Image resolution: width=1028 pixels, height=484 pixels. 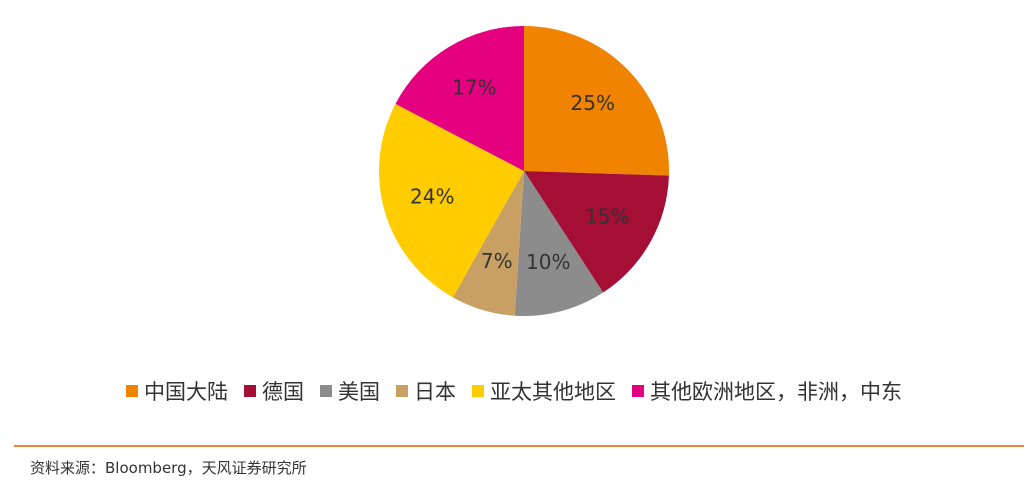 What do you see at coordinates (497, 261) in the screenshot?
I see `data-label: 7%` at bounding box center [497, 261].